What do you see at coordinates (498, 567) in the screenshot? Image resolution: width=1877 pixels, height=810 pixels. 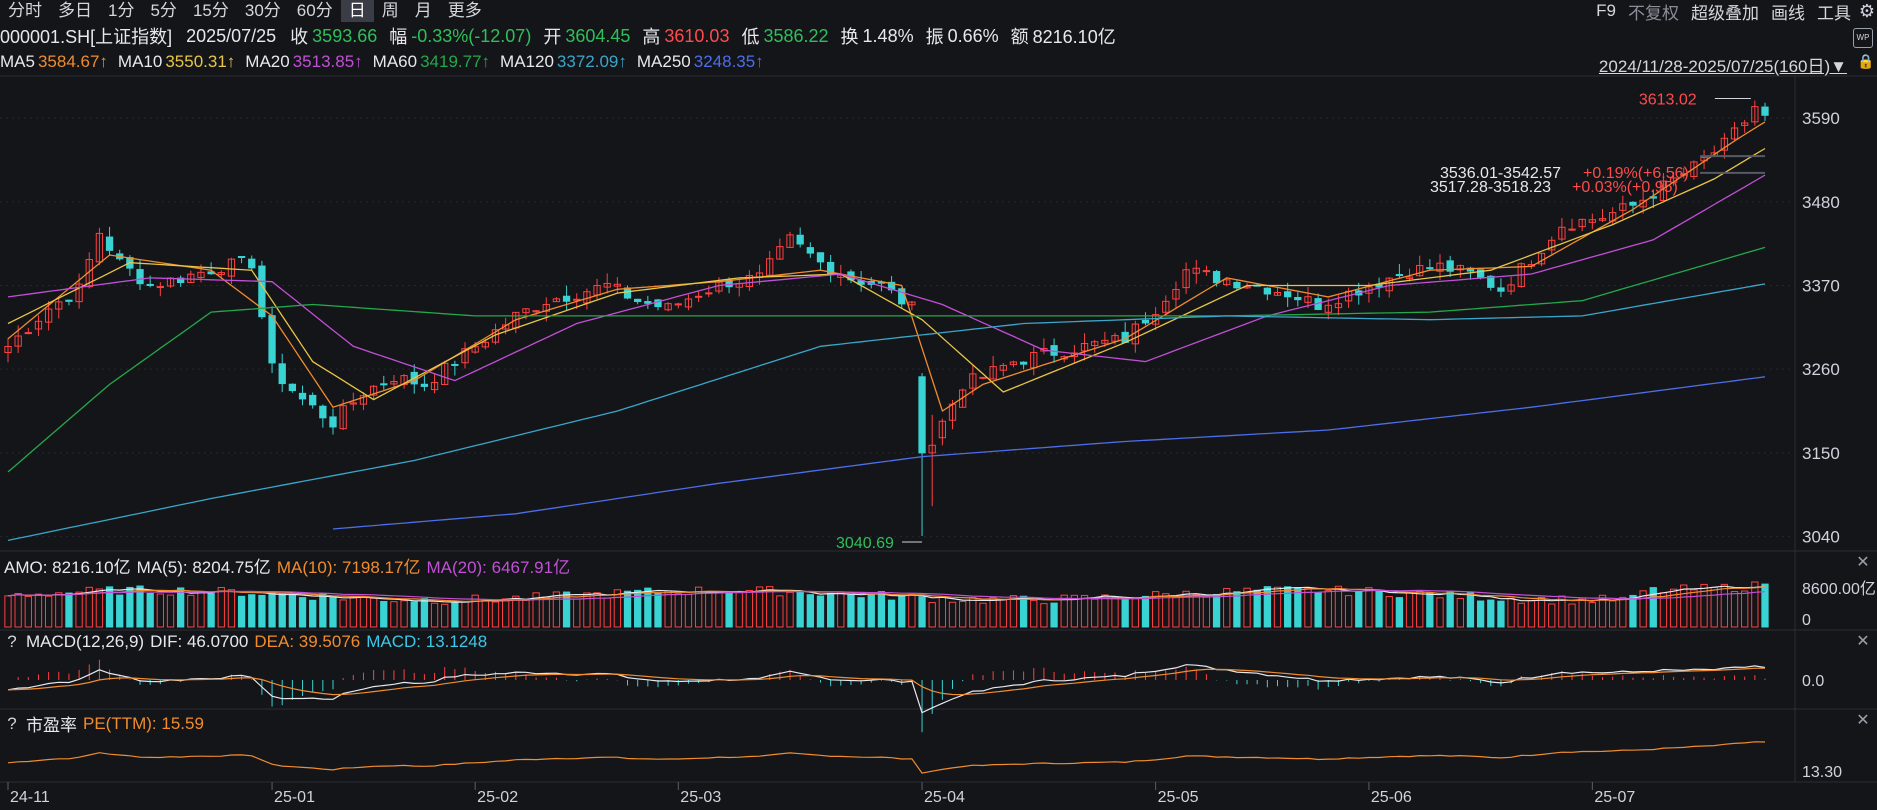 I see `vol-ma20: MA(20): 6467.91亿` at bounding box center [498, 567].